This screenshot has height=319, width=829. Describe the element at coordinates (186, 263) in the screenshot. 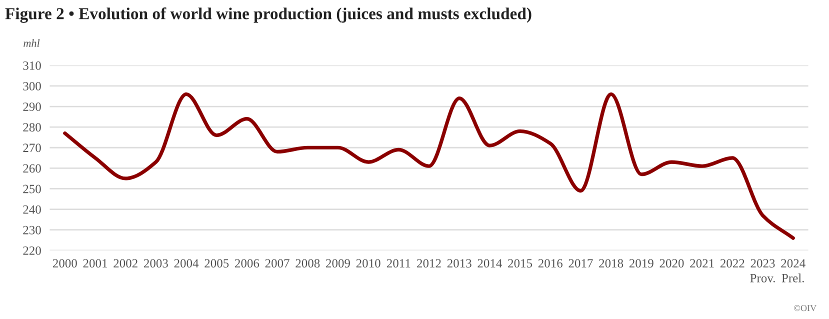

I see `x-tick-label: 2004` at that location.